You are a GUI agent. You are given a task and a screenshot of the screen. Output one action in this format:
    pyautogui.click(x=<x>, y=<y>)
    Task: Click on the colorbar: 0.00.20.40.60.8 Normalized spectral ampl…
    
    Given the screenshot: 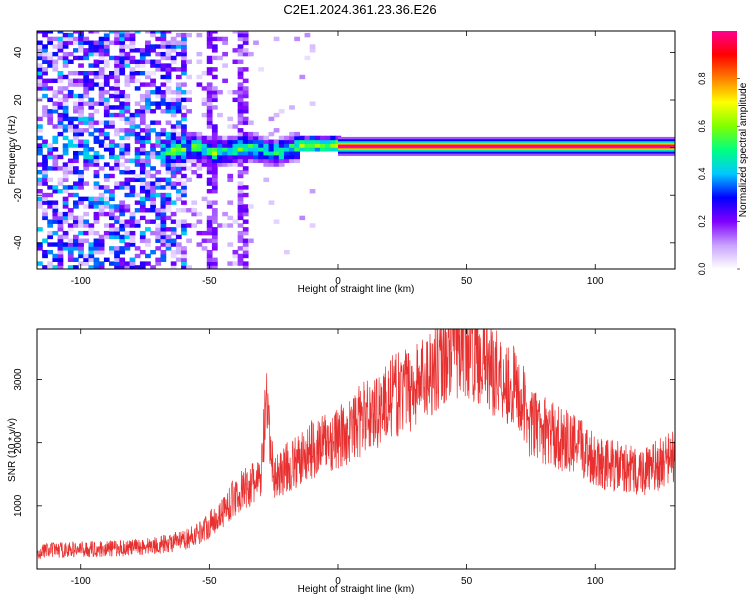 What is the action you would take?
    pyautogui.click(x=723, y=153)
    